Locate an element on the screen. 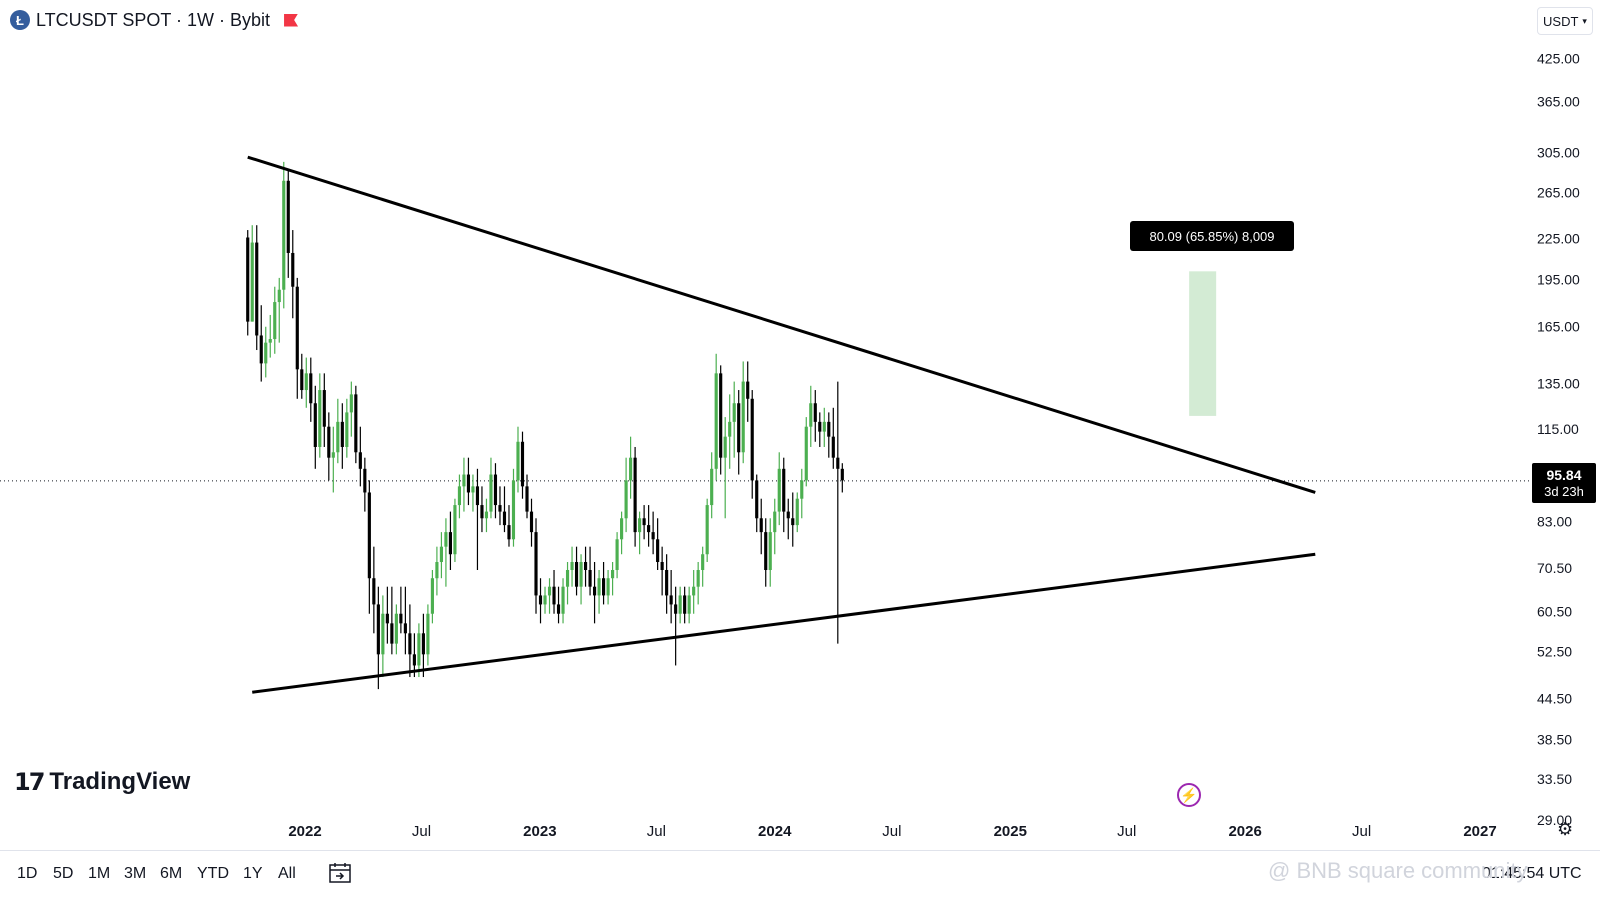 The width and height of the screenshot is (1600, 900). currency-select: USDT ▾ is located at coordinates (1565, 21).